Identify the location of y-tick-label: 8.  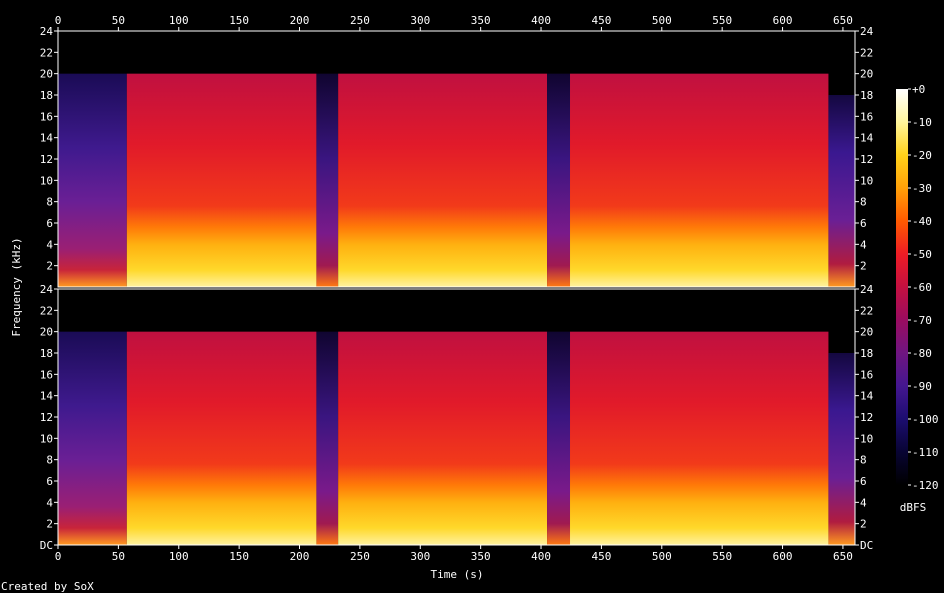
(49, 460).